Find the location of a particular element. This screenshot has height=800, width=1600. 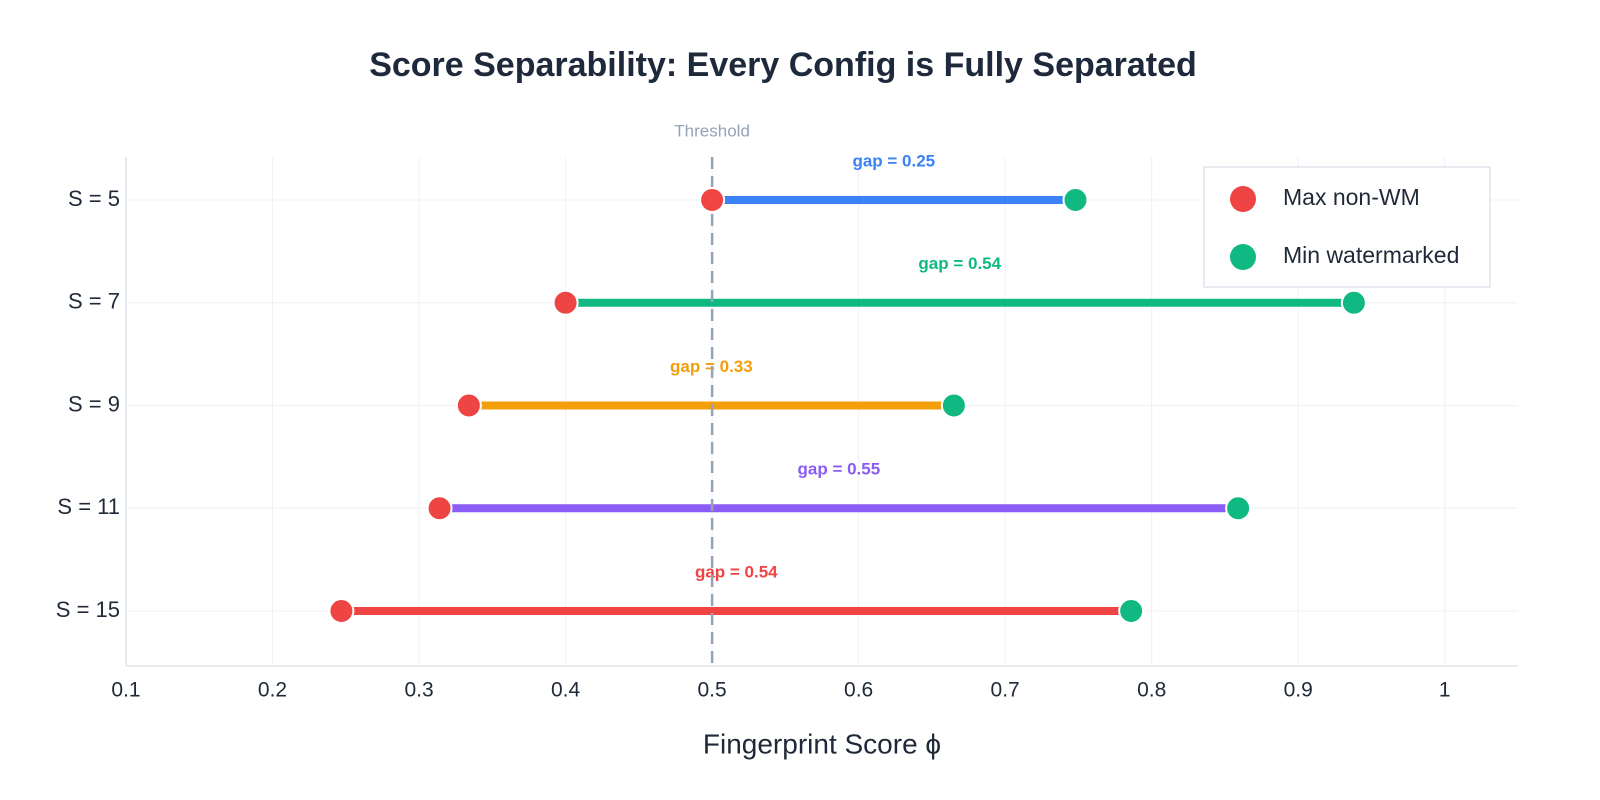

y-tick-label: S = 15 is located at coordinates (88, 609).